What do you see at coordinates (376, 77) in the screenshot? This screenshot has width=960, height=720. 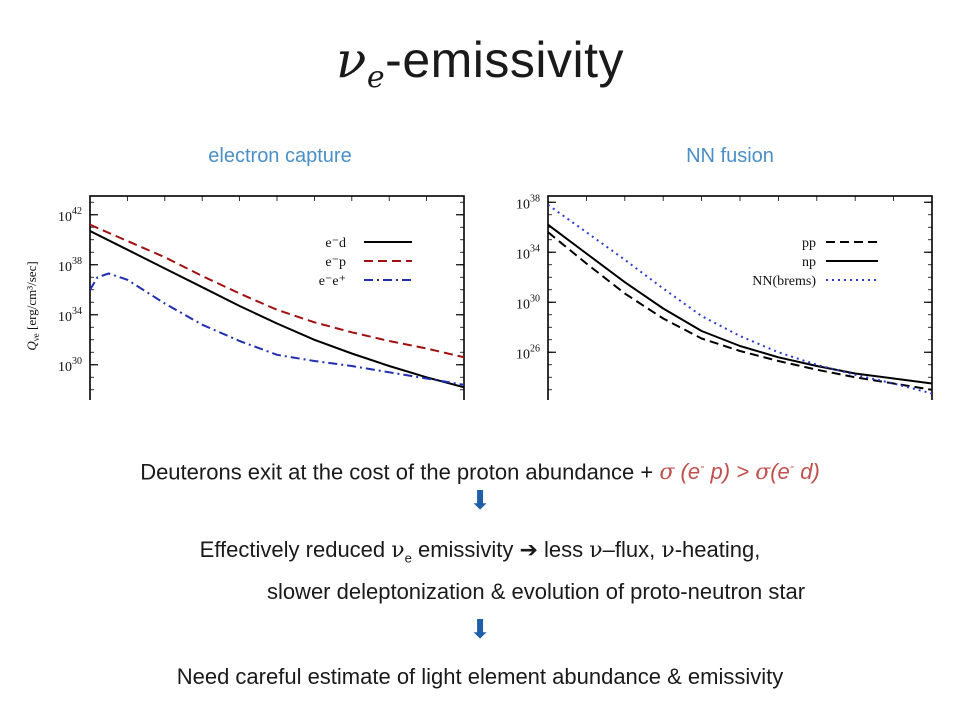 I see `title-subscript: e` at bounding box center [376, 77].